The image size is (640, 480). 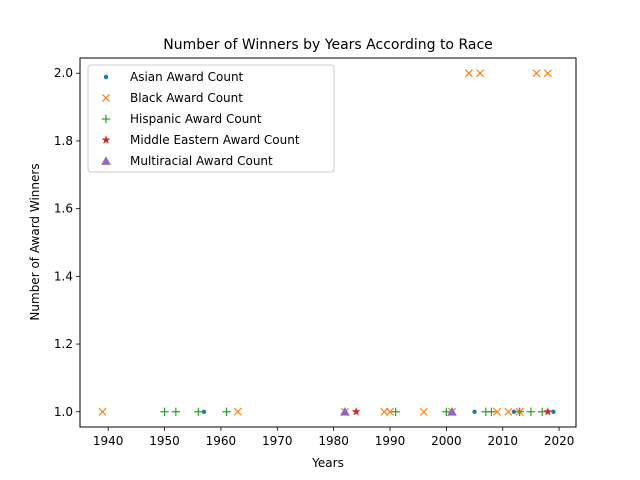 What do you see at coordinates (196, 119) in the screenshot?
I see `legend-label: Hispanic Award Count` at bounding box center [196, 119].